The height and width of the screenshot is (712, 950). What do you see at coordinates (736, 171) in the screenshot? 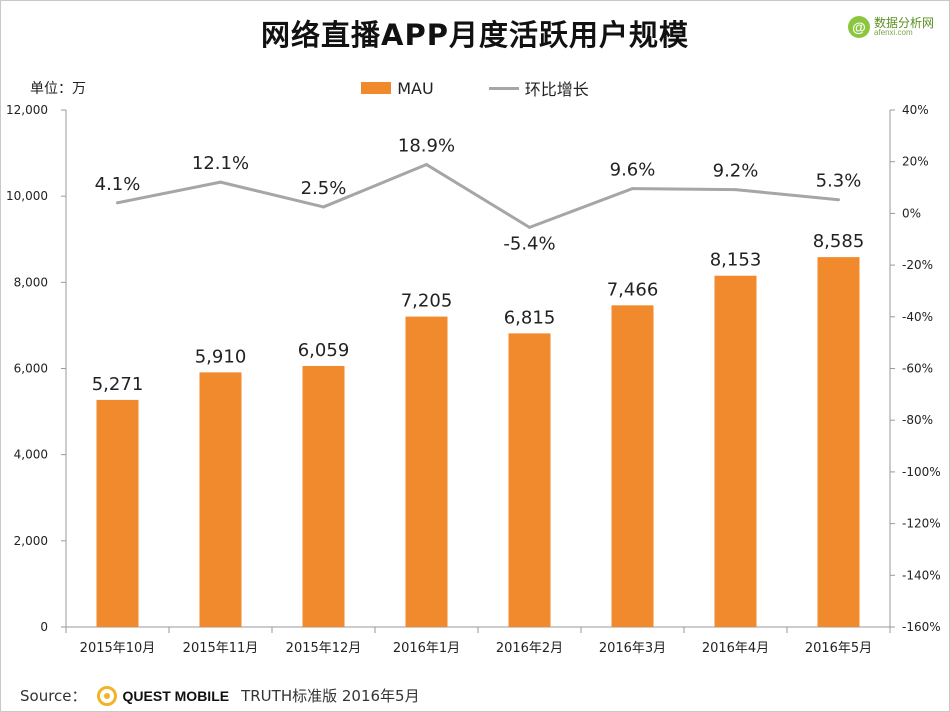
I see `line-value-label: 9.2%` at bounding box center [736, 171].